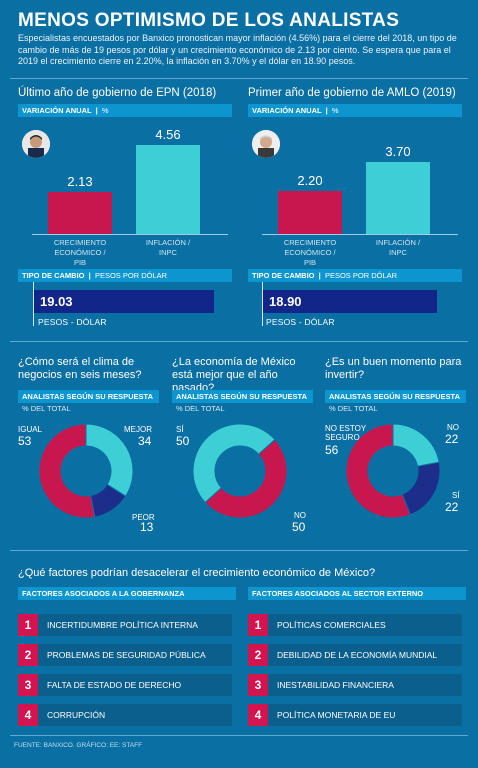 Image resolution: width=478 pixels, height=768 pixels. What do you see at coordinates (145, 441) in the screenshot?
I see `donut1-value-mejor: 34` at bounding box center [145, 441].